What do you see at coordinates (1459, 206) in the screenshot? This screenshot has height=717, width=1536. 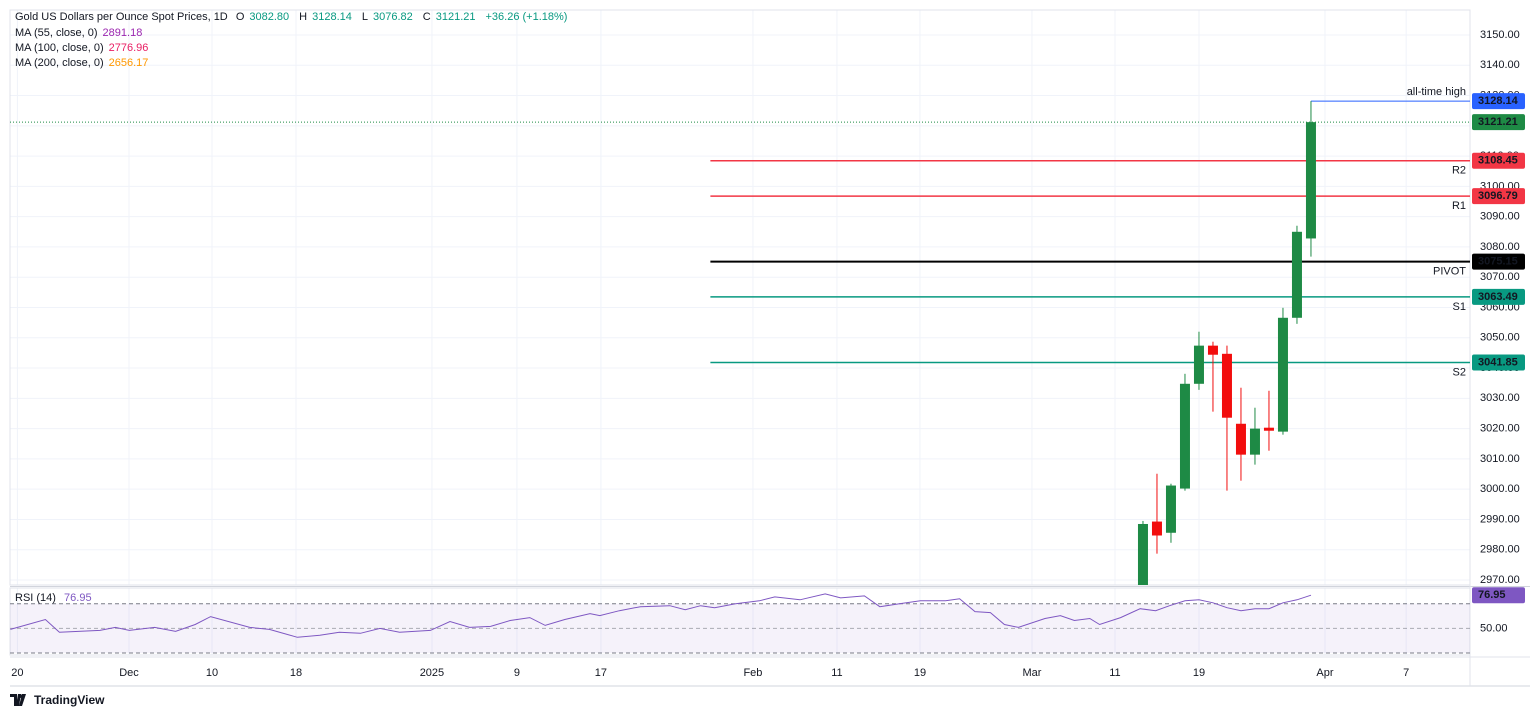 I see `pivot-label: R1` at bounding box center [1459, 206].